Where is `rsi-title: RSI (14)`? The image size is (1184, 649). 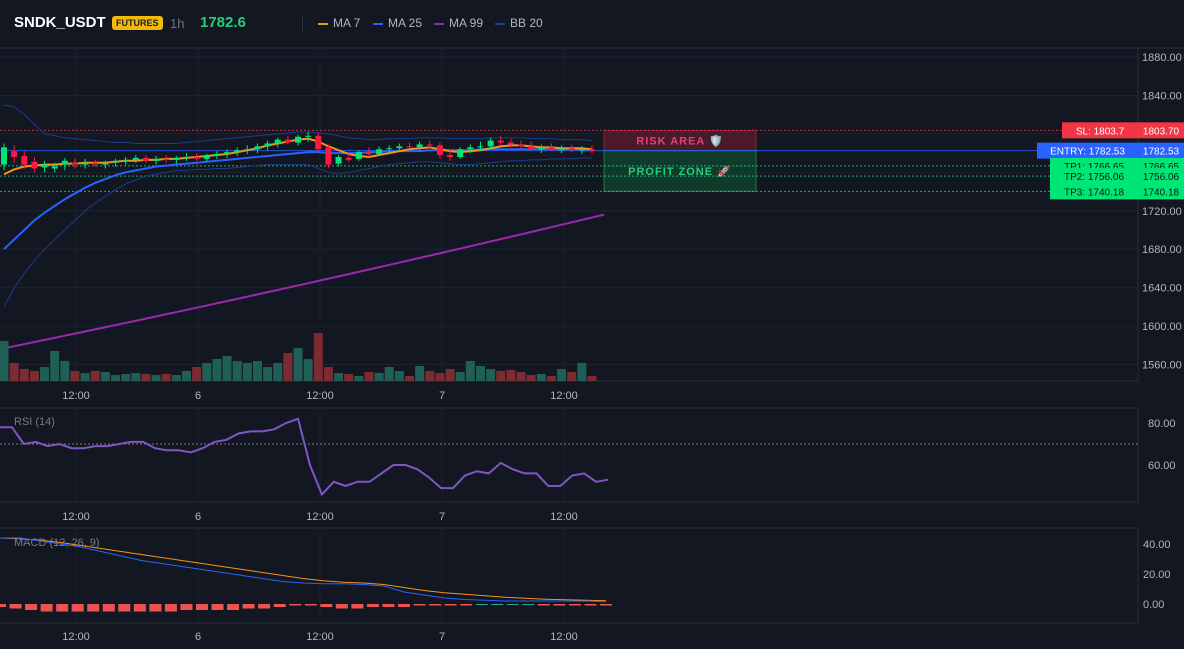 rsi-title: RSI (14) is located at coordinates (34, 422).